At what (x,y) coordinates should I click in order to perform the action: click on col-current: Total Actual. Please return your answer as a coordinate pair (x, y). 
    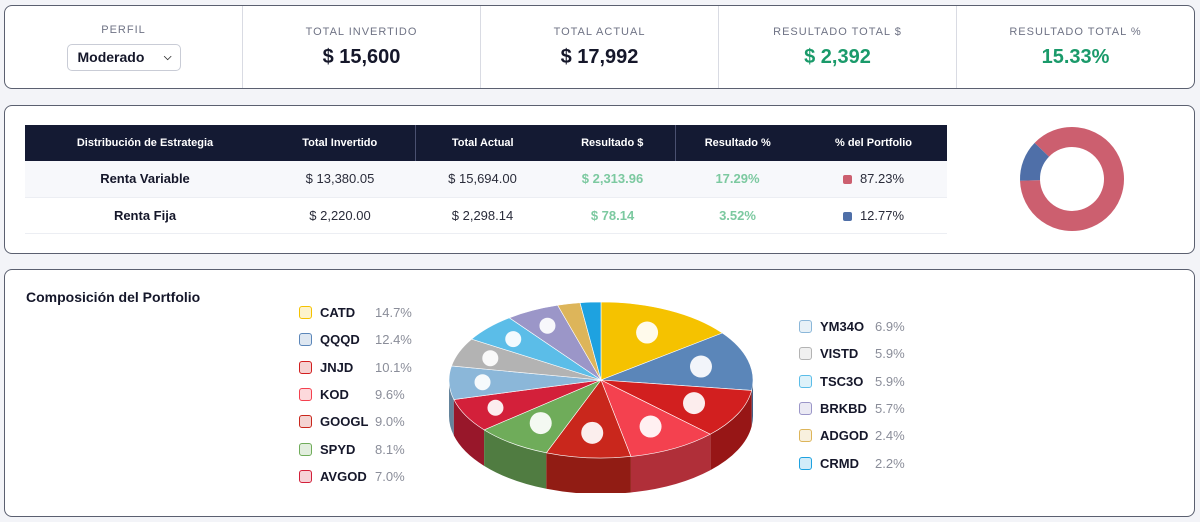
    Looking at the image, I should click on (482, 143).